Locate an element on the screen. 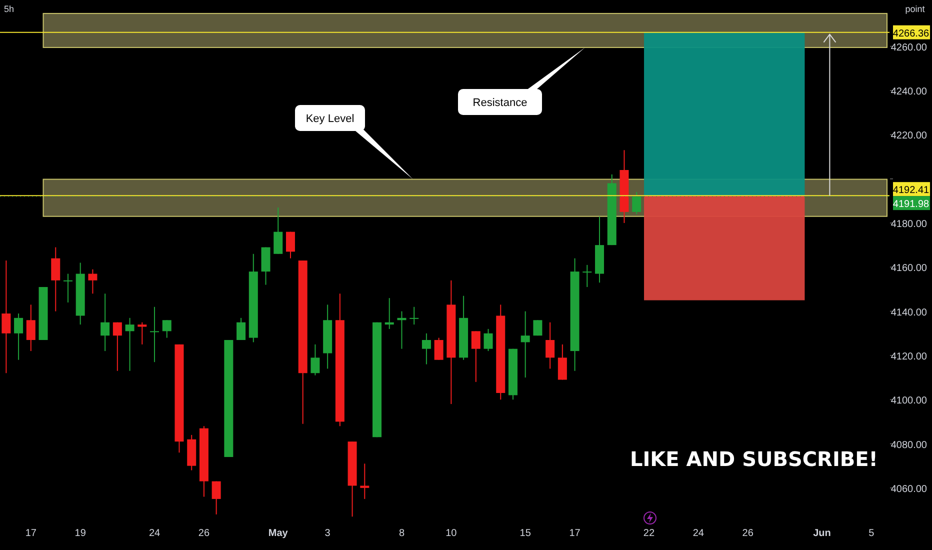 Image resolution: width=932 pixels, height=550 pixels. x-tick-label: 3 is located at coordinates (327, 533).